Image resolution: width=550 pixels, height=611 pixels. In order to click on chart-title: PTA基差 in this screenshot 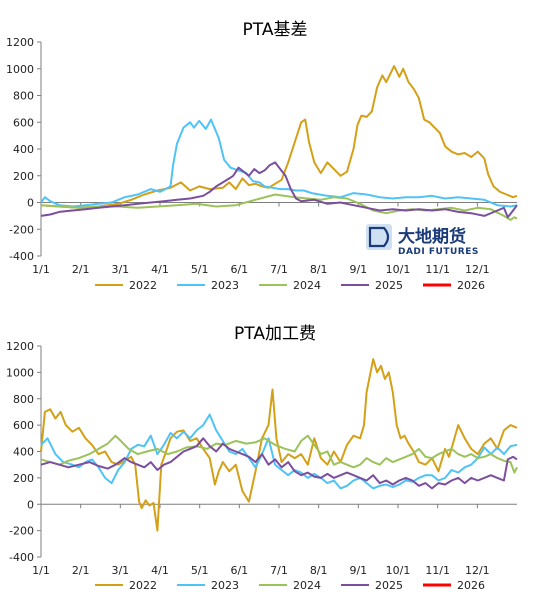, I will do `click(275, 30)`.